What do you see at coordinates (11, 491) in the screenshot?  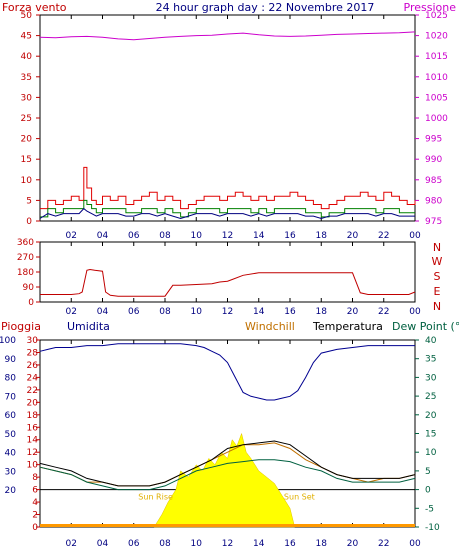 I see `humidity-tick-label: 20` at bounding box center [11, 491].